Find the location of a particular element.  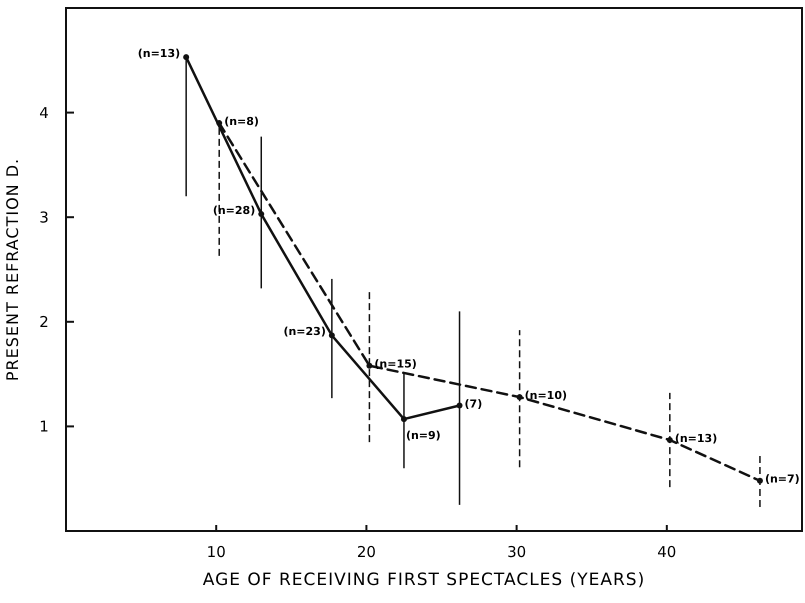

y-tick-label: 1 is located at coordinates (44, 427).